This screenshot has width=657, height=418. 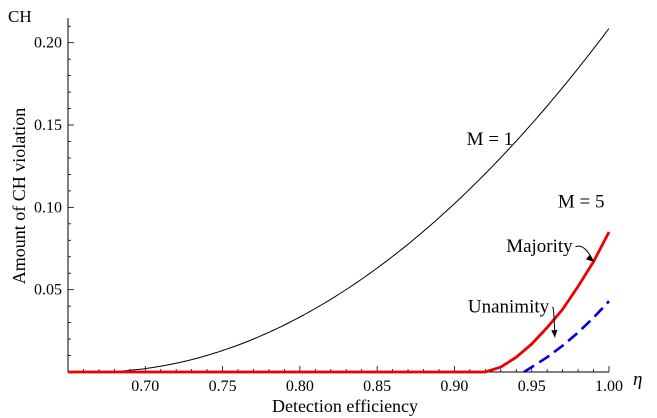 What do you see at coordinates (454, 386) in the screenshot?
I see `x-tick-label: 0.90` at bounding box center [454, 386].